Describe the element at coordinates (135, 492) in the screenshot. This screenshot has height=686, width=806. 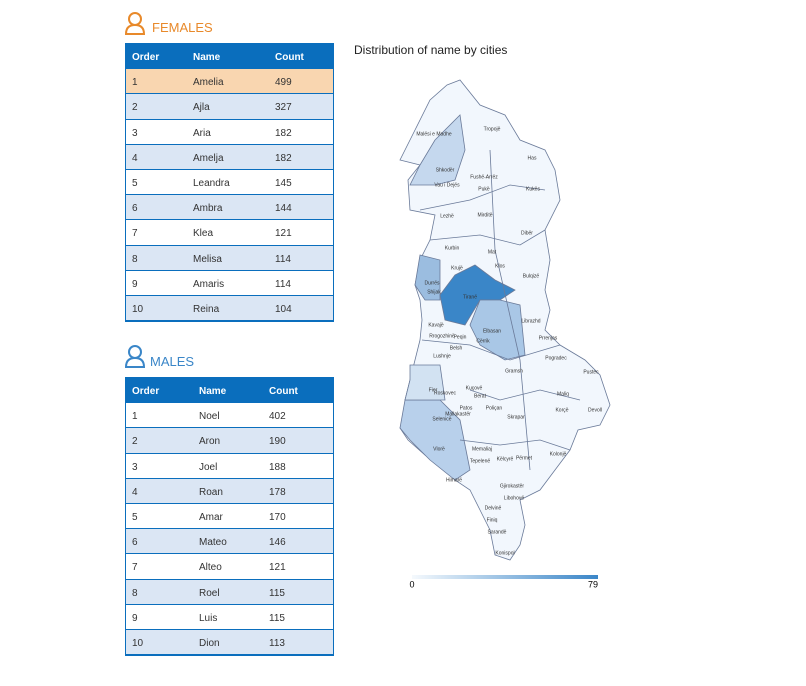
I see `cell: 4` at that location.